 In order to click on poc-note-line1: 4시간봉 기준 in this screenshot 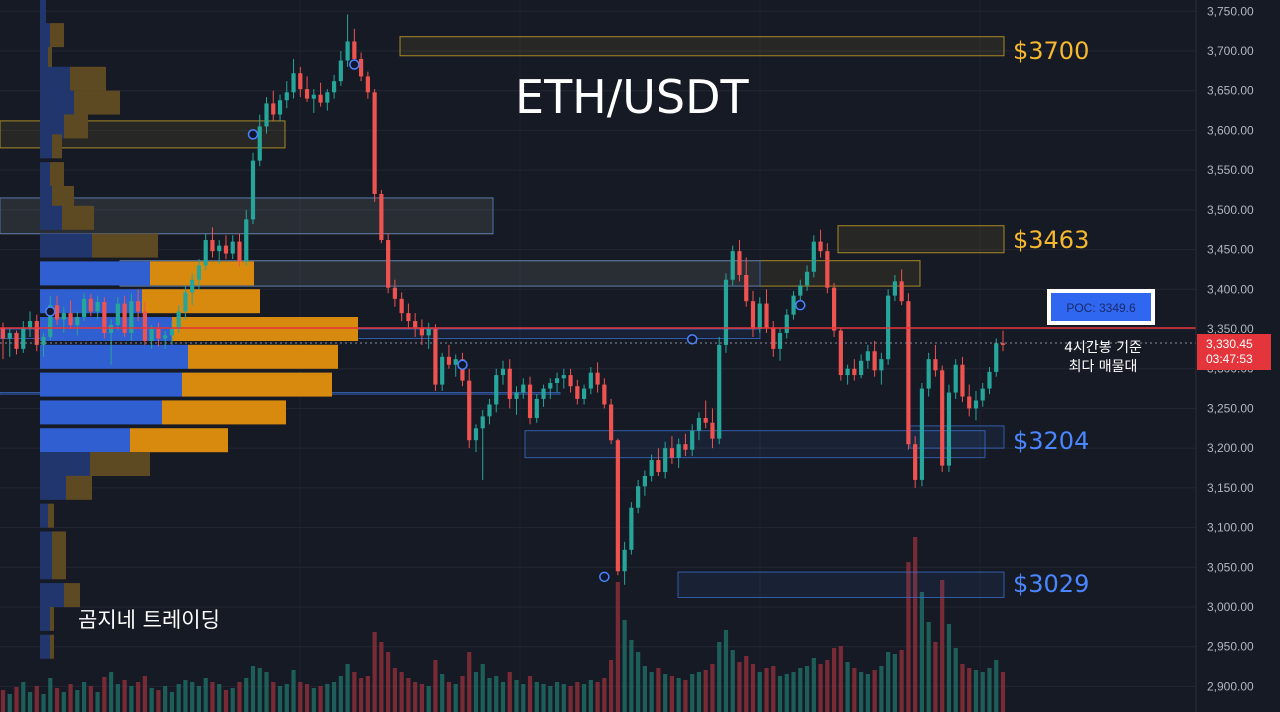, I will do `click(1103, 348)`.